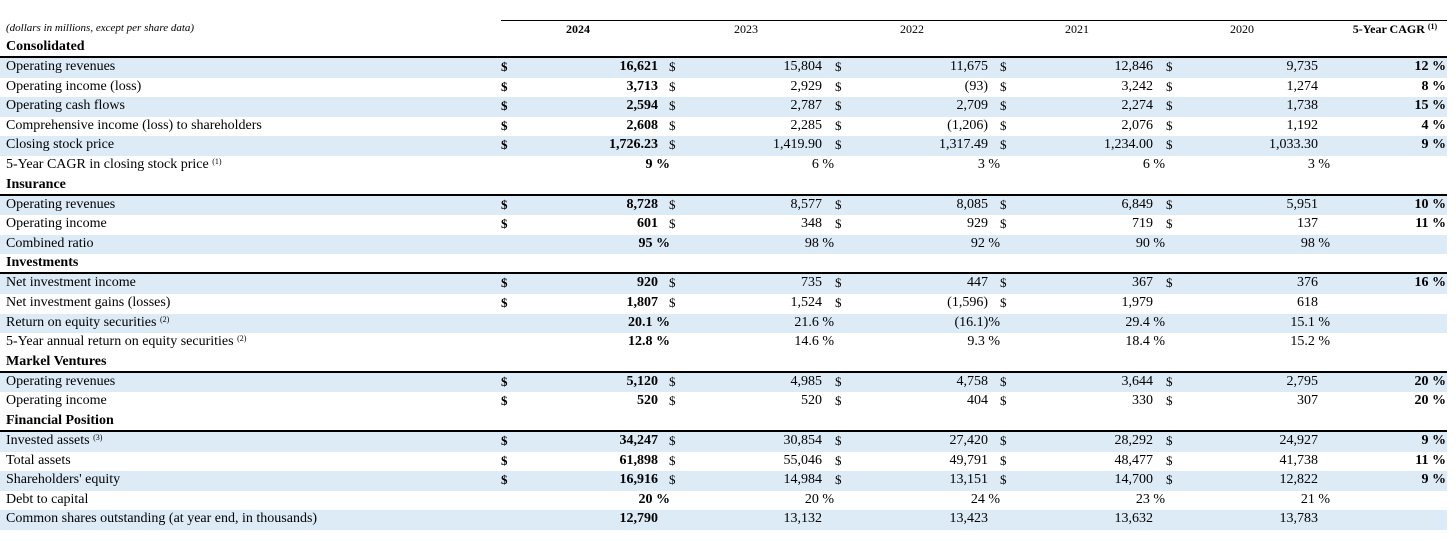 The height and width of the screenshot is (541, 1456). Describe the element at coordinates (728, 225) in the screenshot. I see `table-row: Operating income $601 $348 $929 $719 $137 11 %` at that location.